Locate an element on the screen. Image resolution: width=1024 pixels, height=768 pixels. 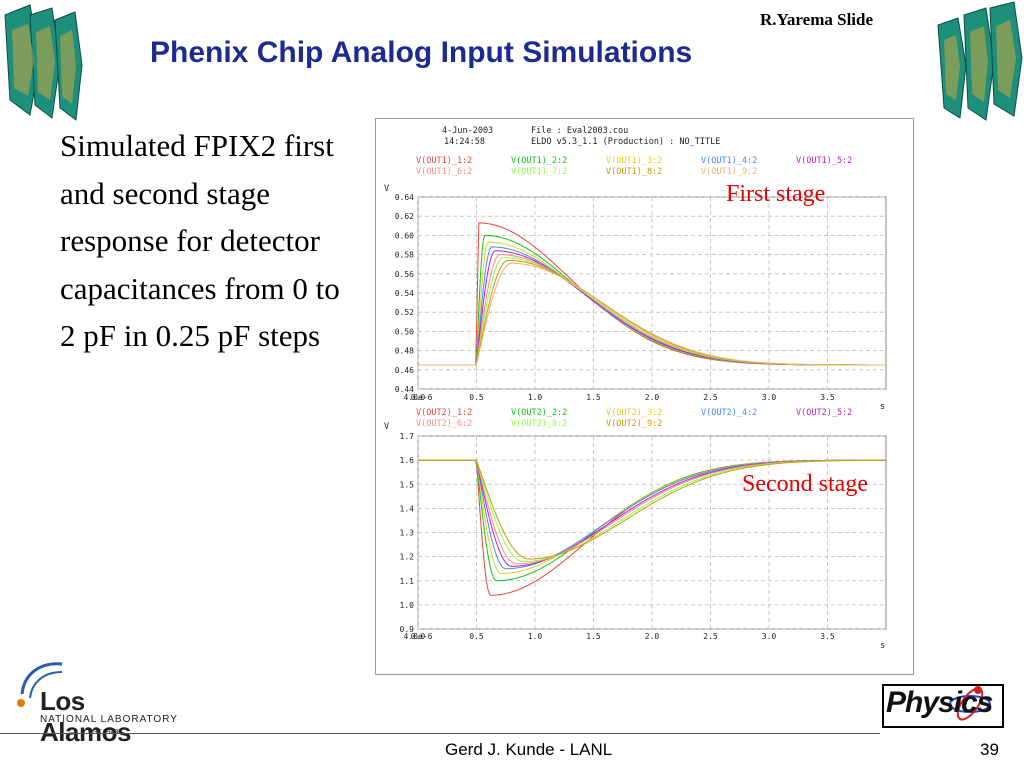
legend-entry: V(OUT1)_5:2 is located at coordinates (824, 161).